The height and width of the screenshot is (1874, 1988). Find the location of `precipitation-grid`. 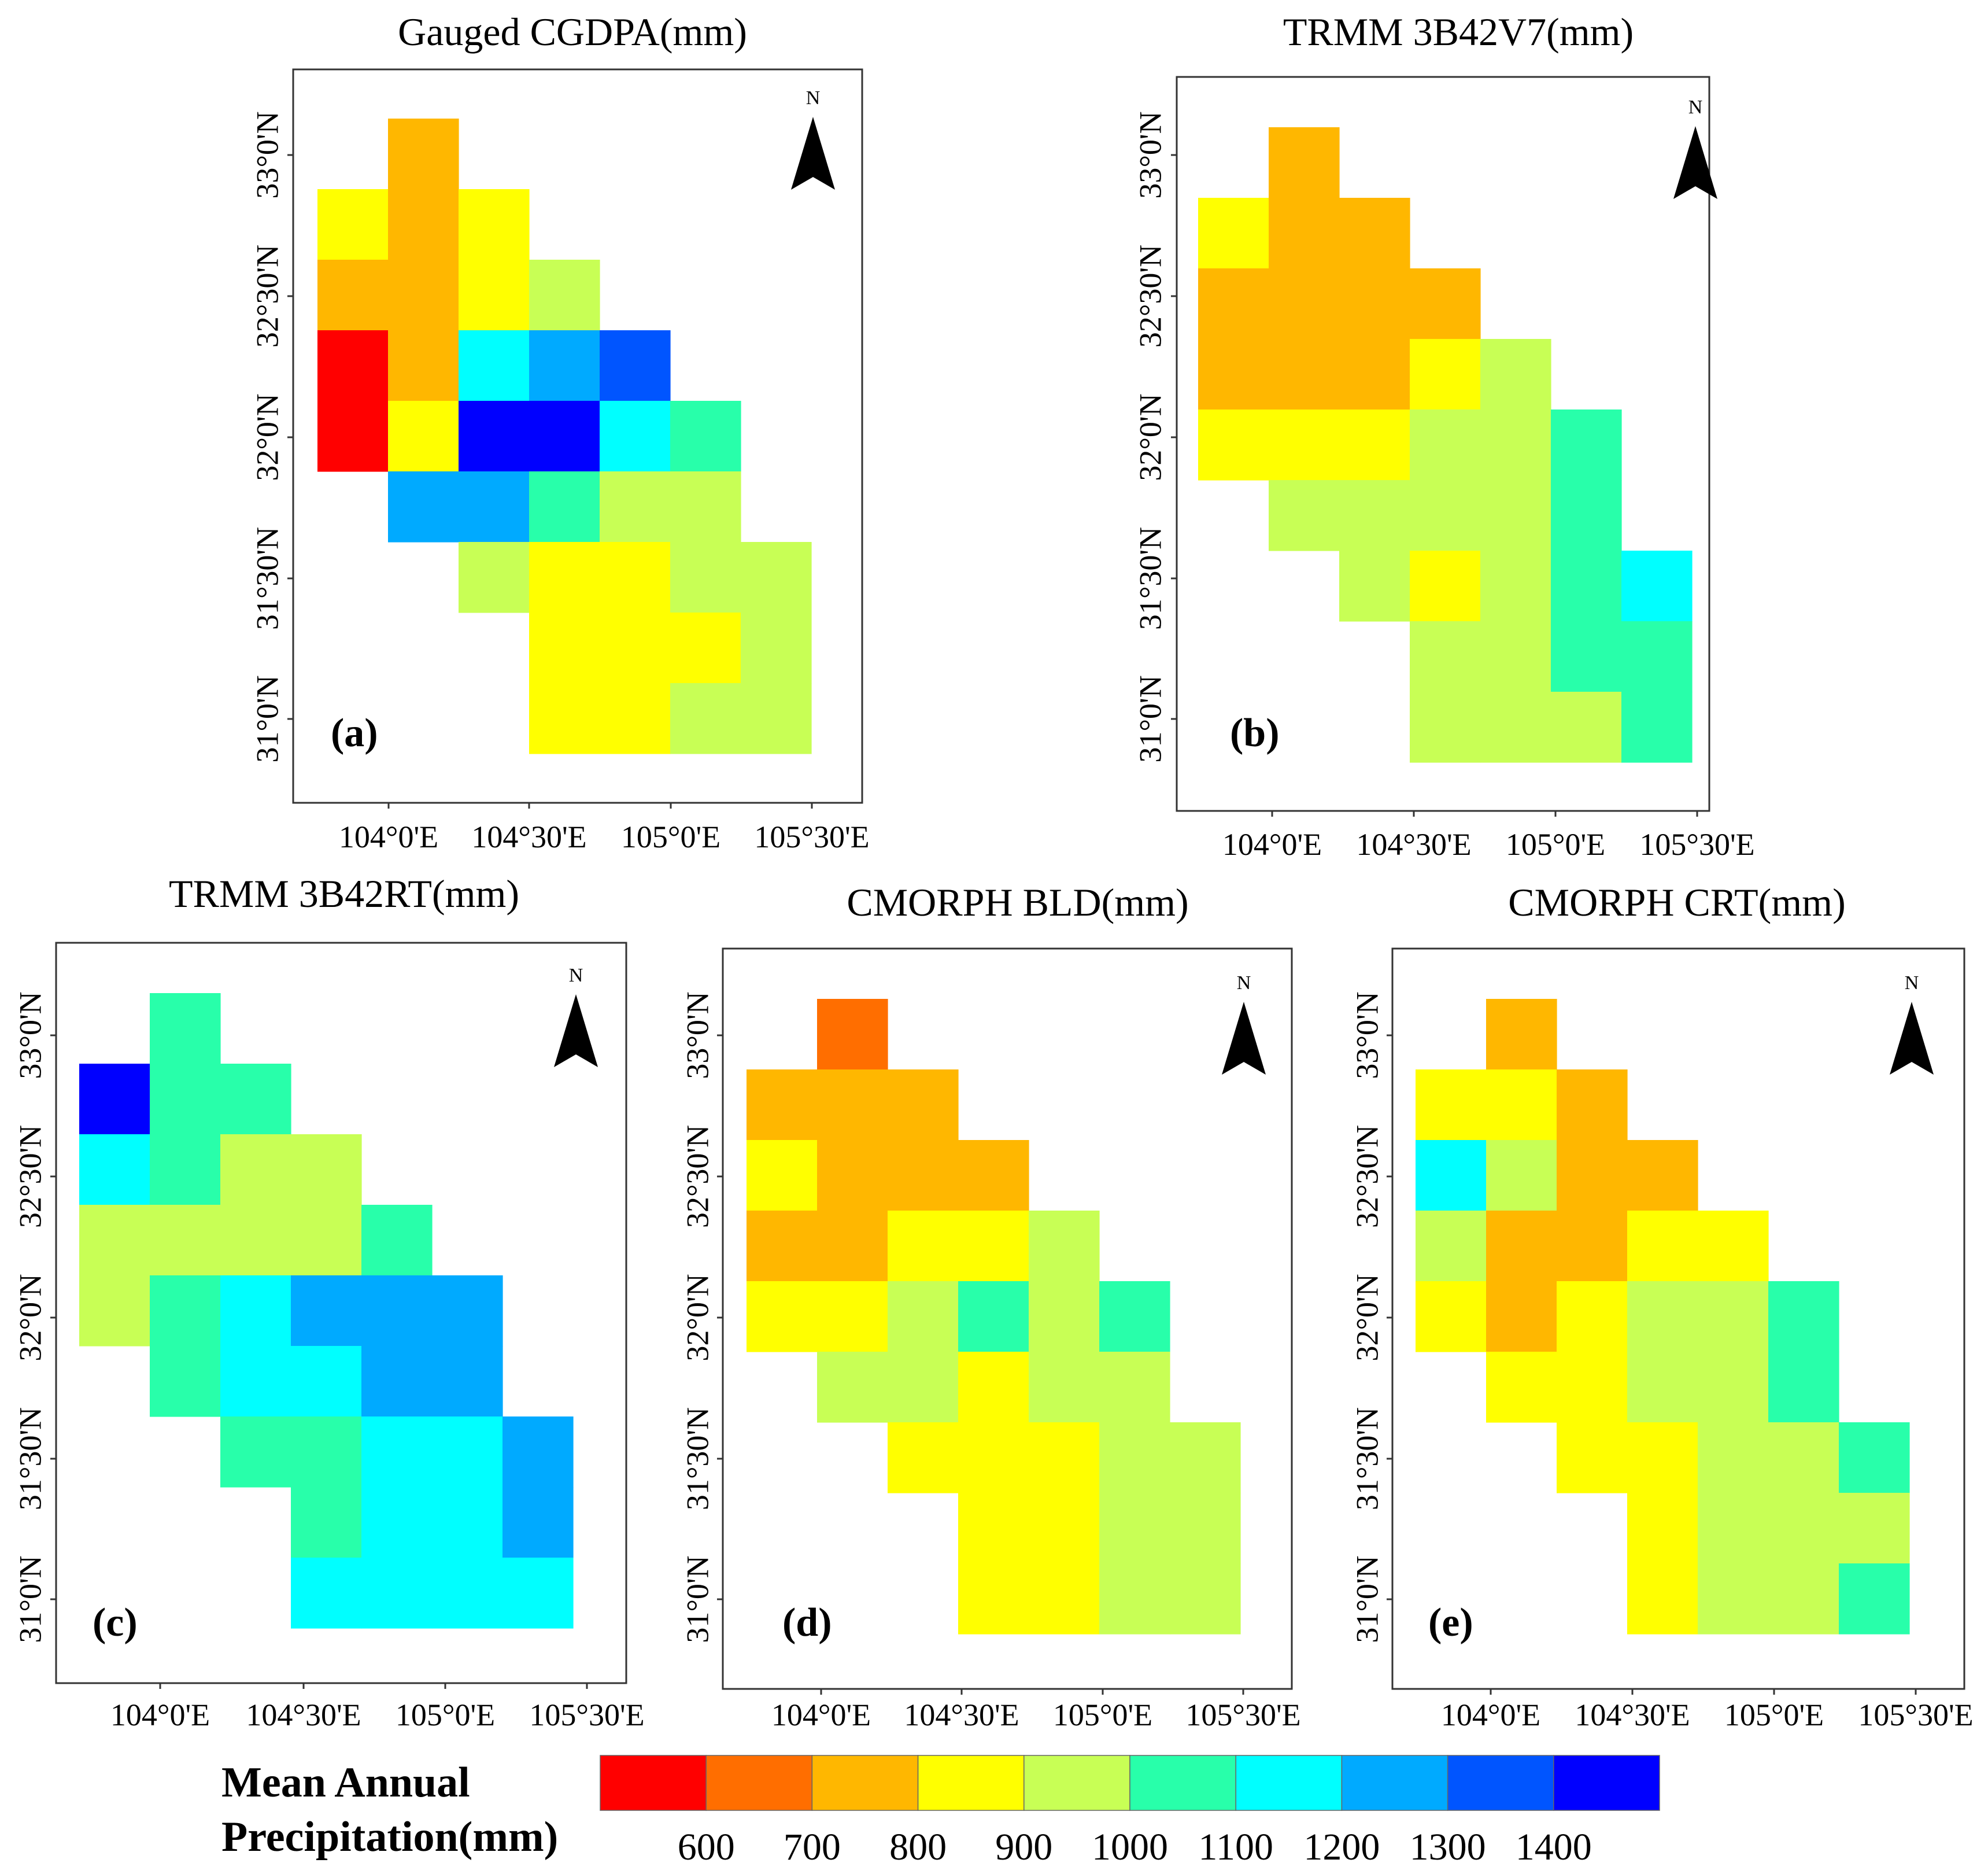

precipitation-grid is located at coordinates (326, 1311).